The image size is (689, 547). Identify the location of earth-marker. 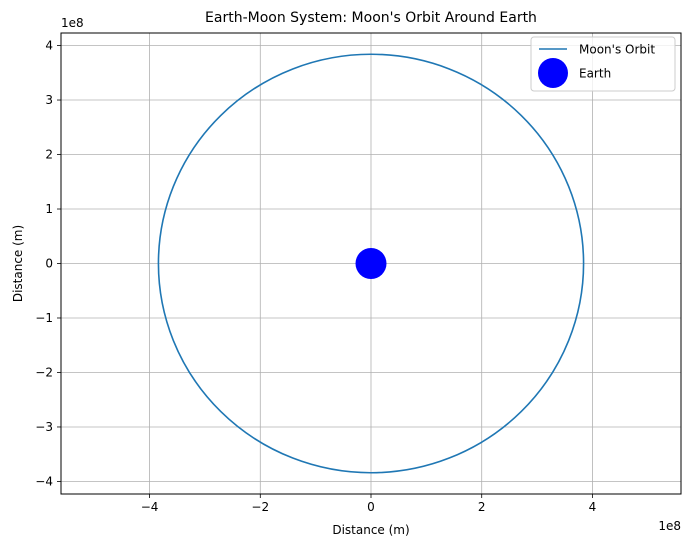
(371, 263).